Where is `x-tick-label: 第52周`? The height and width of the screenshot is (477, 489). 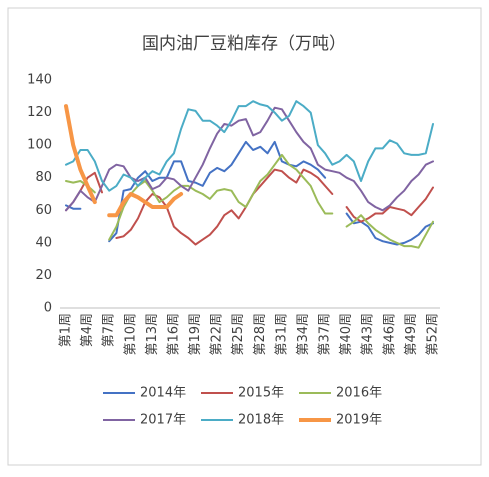
x-tick-label: 第52周 is located at coordinates (433, 334).